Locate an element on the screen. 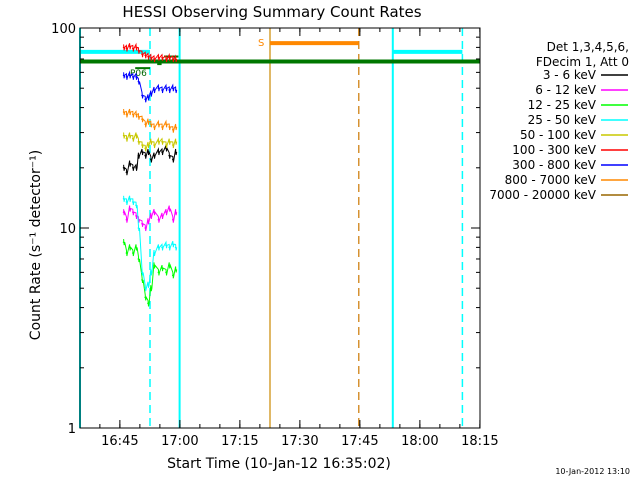 Image resolution: width=640 pixels, height=480 pixels. x-tick-label: 17:45 is located at coordinates (359, 441).